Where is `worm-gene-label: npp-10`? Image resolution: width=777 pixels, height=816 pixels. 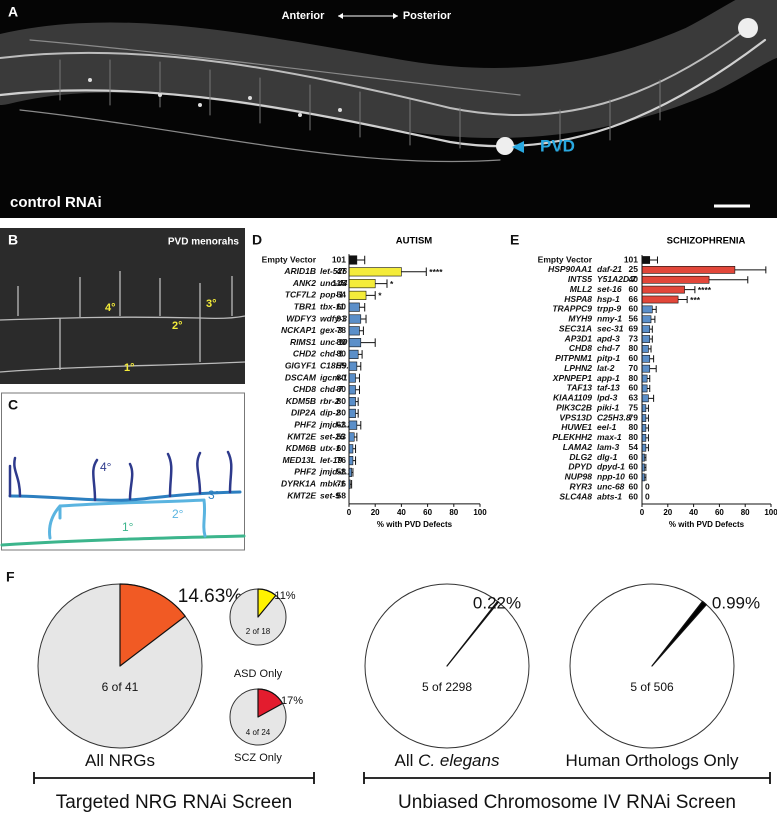 worm-gene-label: npp-10 is located at coordinates (611, 477).